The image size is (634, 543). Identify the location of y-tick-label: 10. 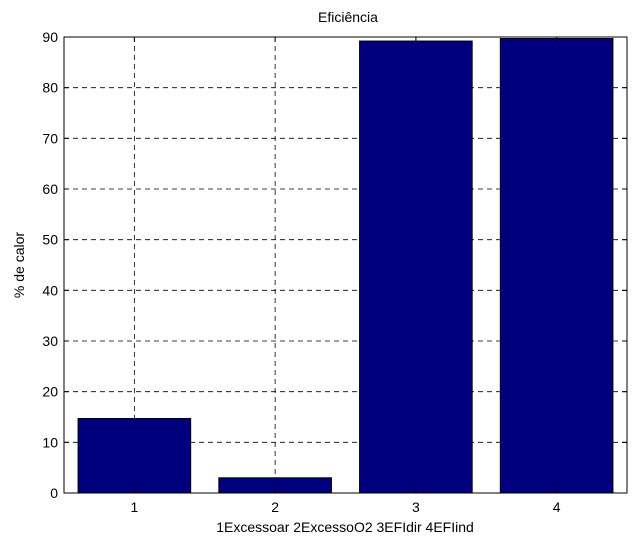
(50, 442).